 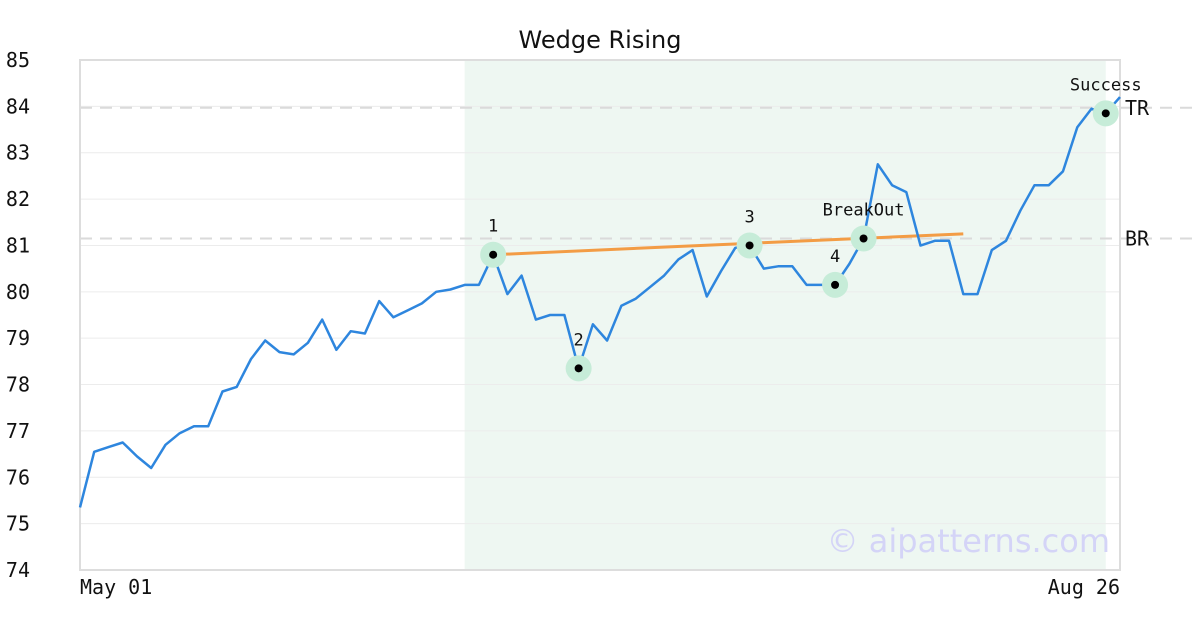 I want to click on y-tick-label: 84, so click(x=18, y=106).